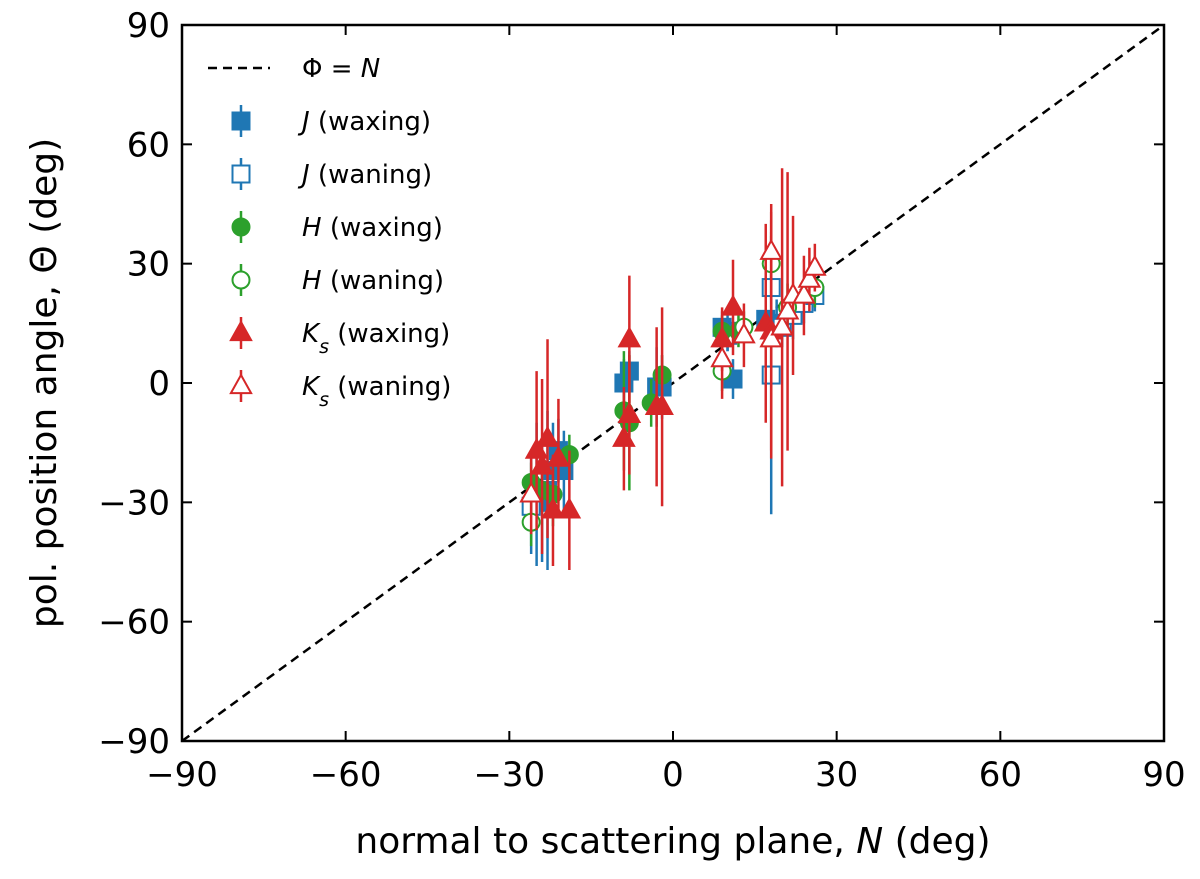  I want to click on y-tick-label: −90, so click(134, 742).